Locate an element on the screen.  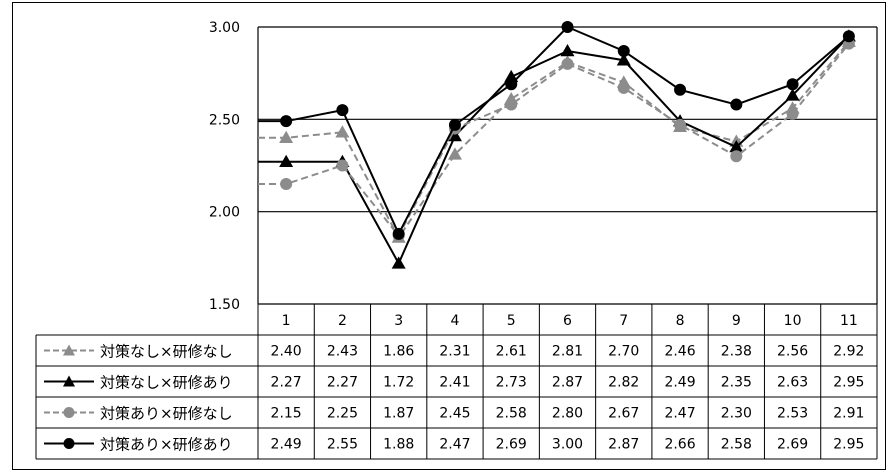
data-label: 2.67 is located at coordinates (623, 414).